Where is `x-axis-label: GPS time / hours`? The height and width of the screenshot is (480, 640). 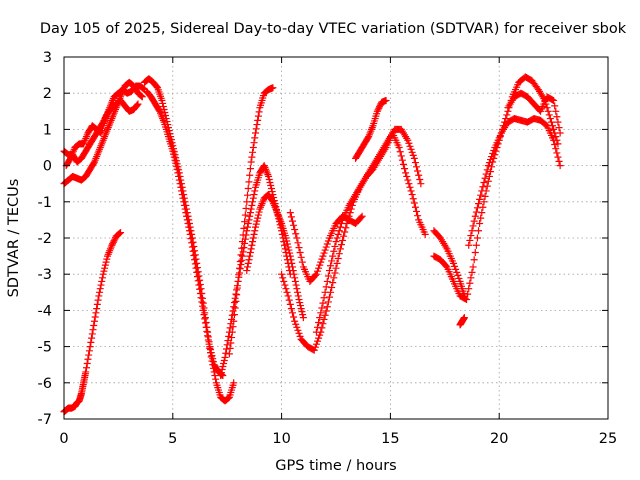 x-axis-label: GPS time / hours is located at coordinates (335, 466).